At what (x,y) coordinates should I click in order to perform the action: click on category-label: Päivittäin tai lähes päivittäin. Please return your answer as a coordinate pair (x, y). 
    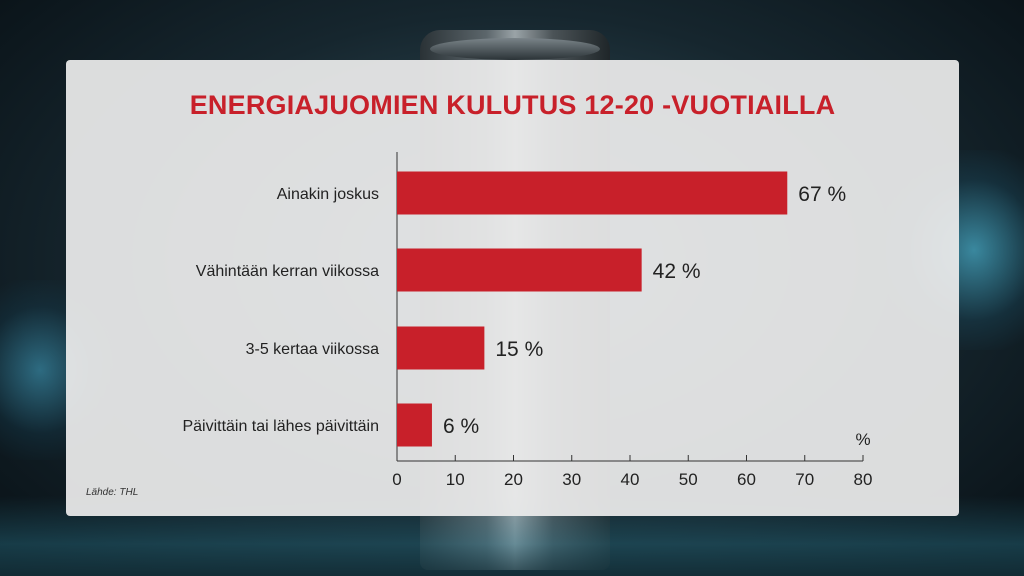
    Looking at the image, I should click on (280, 426).